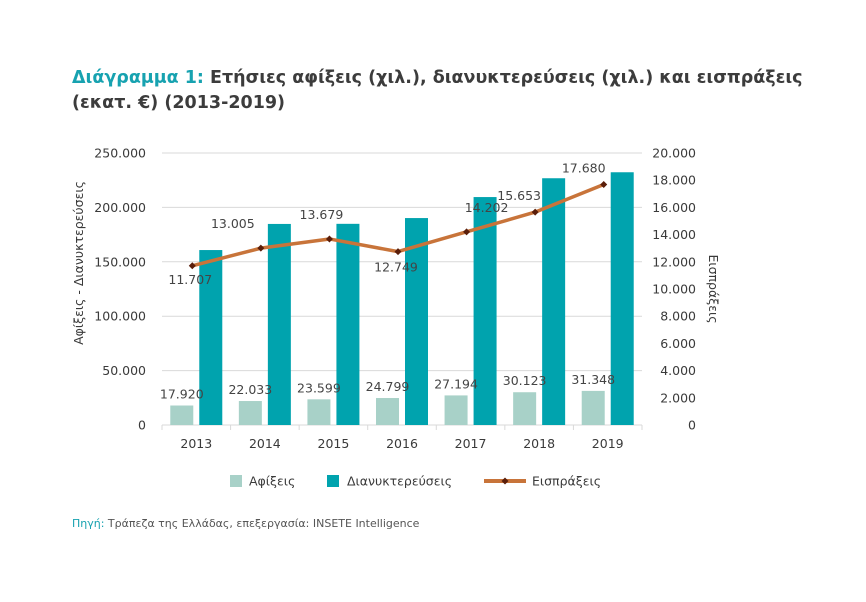  What do you see at coordinates (196, 443) in the screenshot?
I see `x-tick-label: 2013` at bounding box center [196, 443].